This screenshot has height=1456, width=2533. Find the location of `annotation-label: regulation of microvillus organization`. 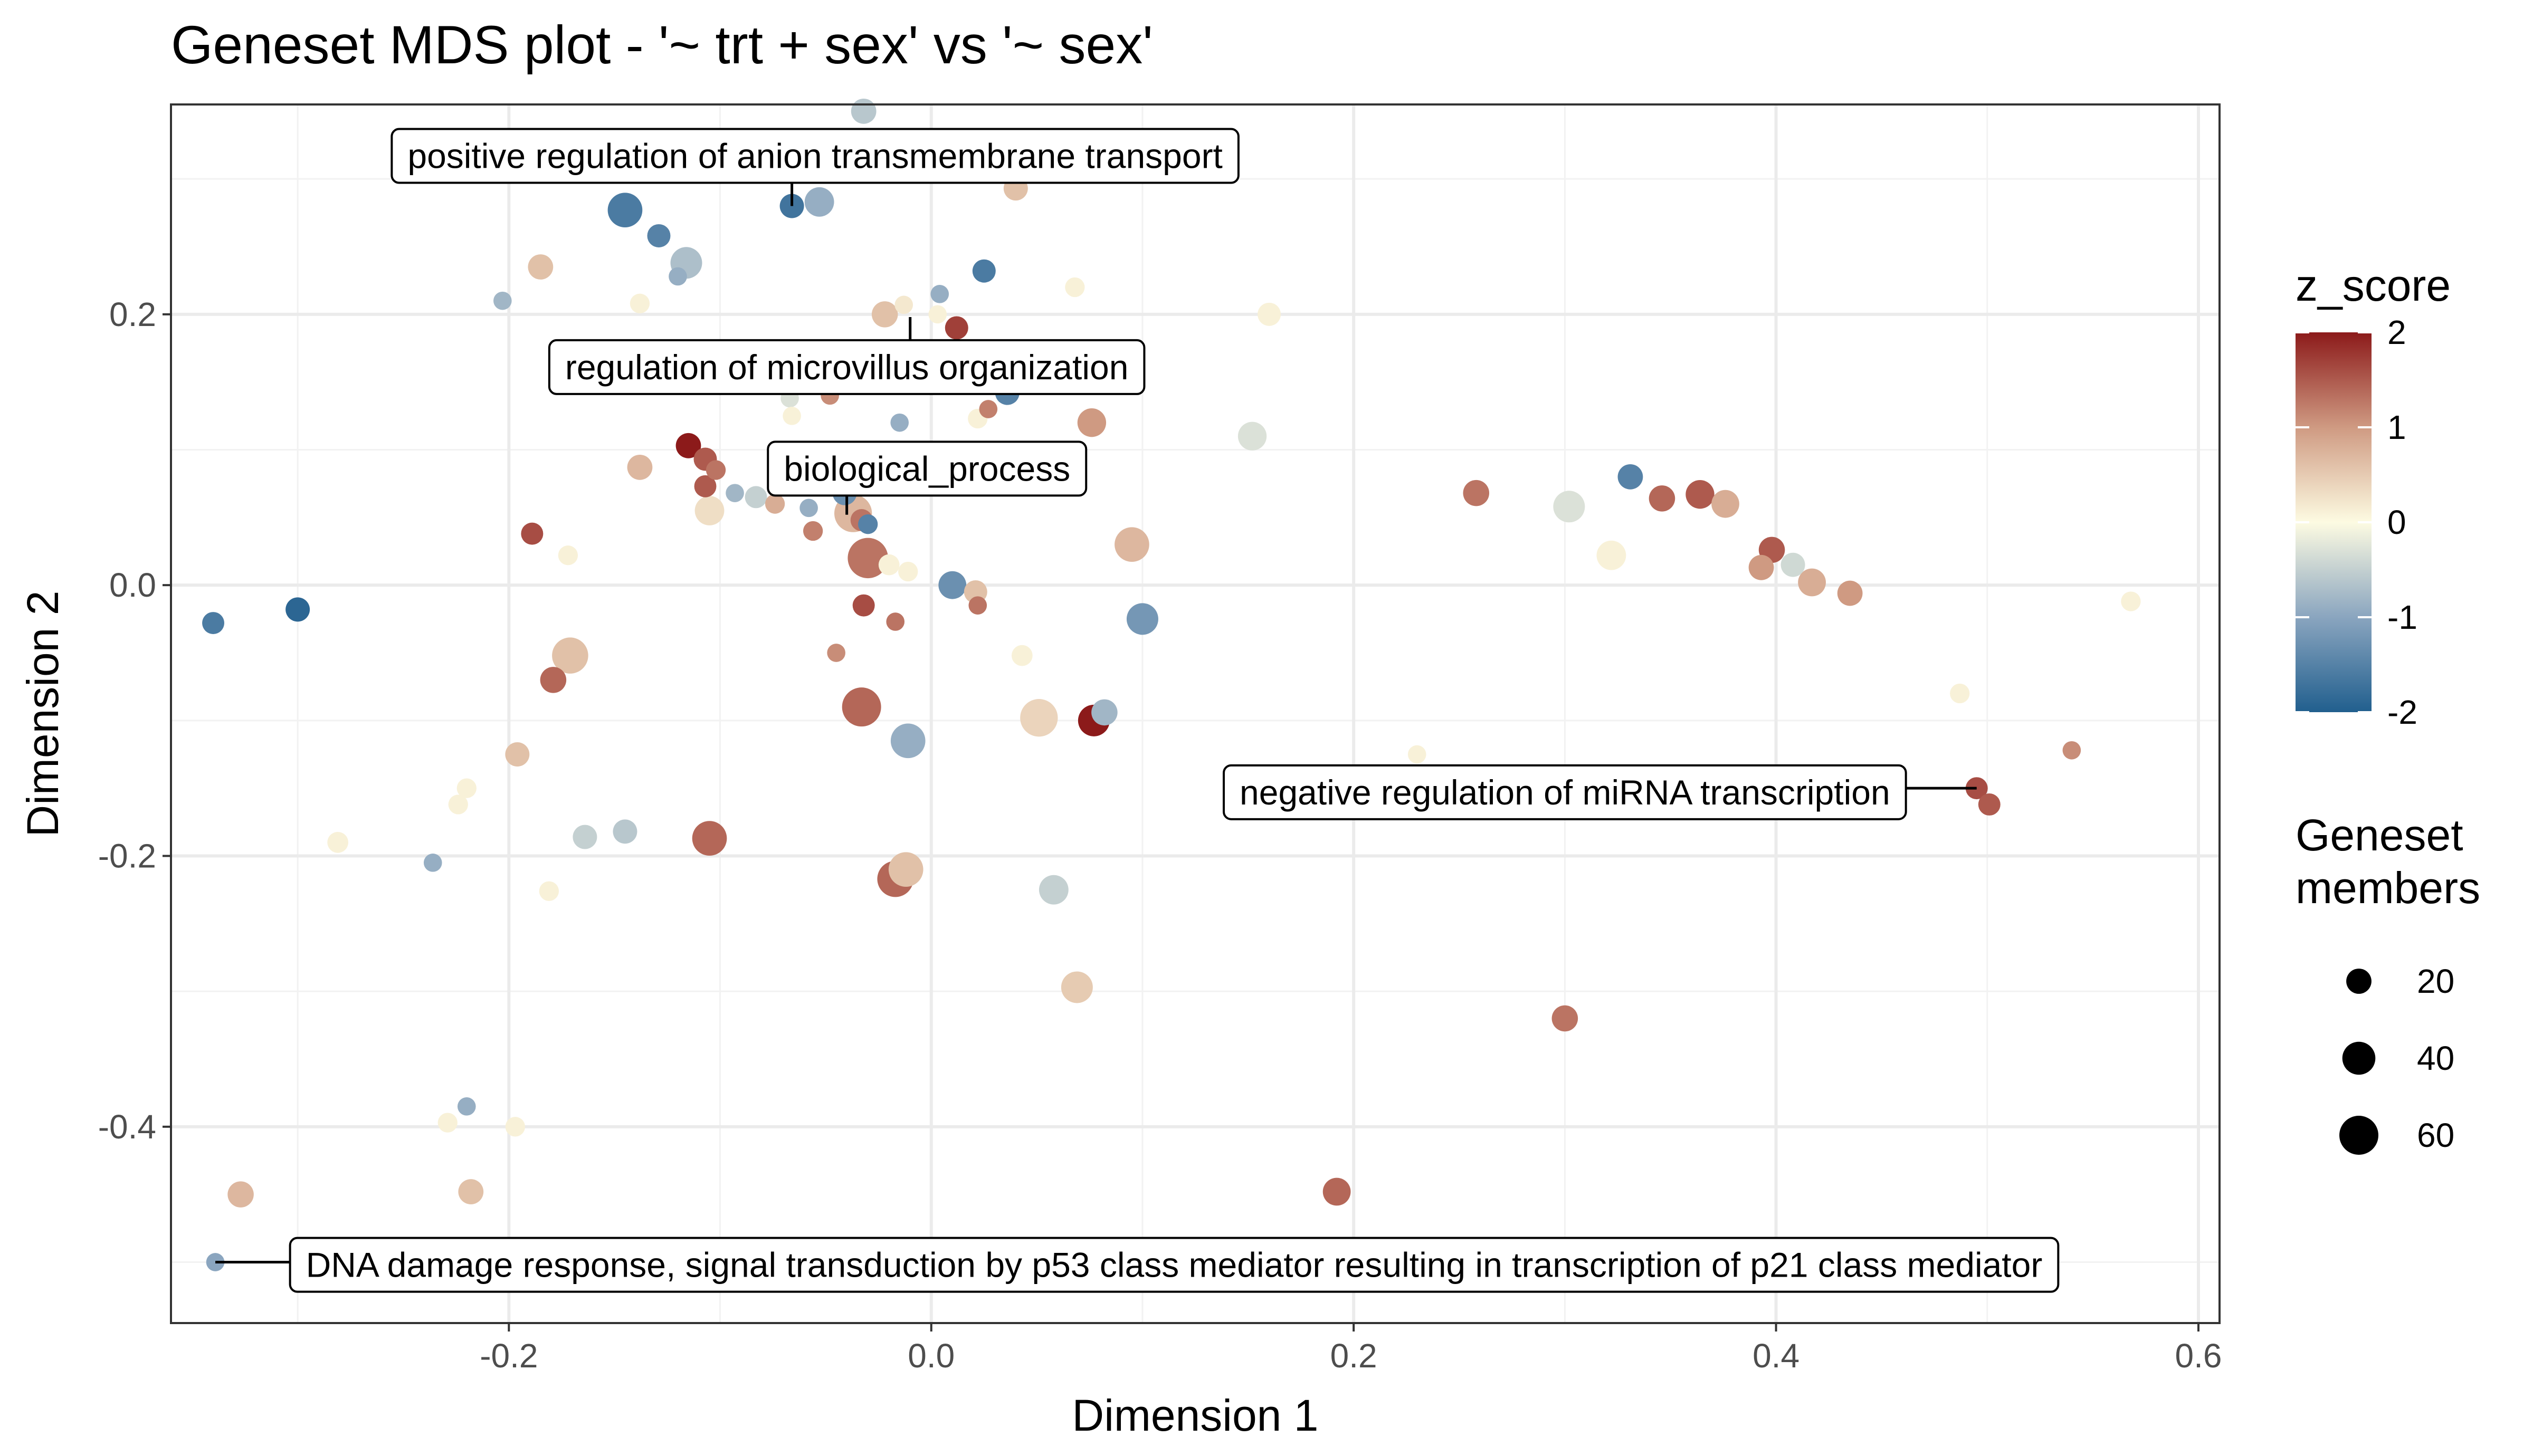

annotation-label: regulation of microvillus organization is located at coordinates (847, 367).